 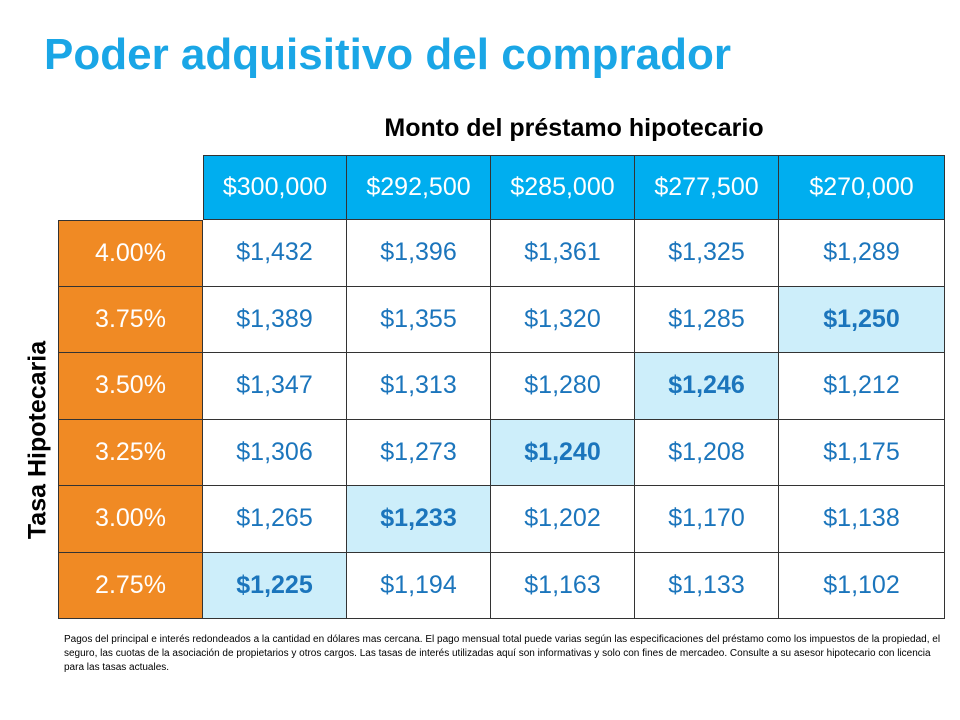 What do you see at coordinates (275, 519) in the screenshot?
I see `payment-cell: $1,265` at bounding box center [275, 519].